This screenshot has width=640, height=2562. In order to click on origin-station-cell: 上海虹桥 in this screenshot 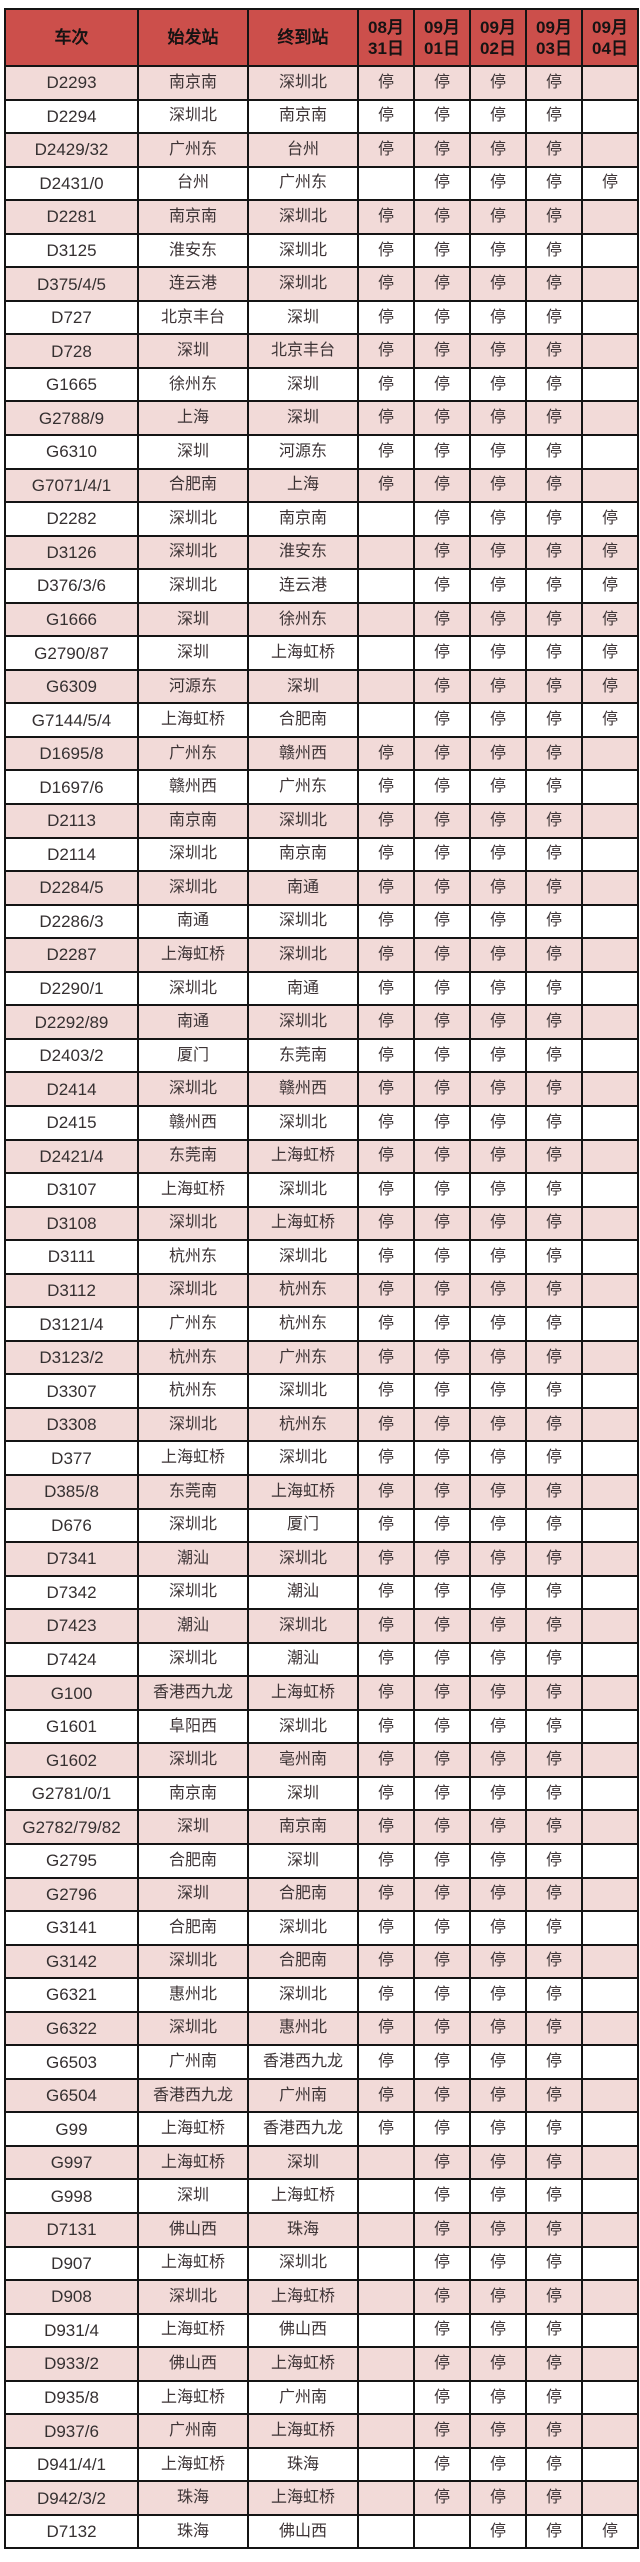, I will do `click(193, 2397)`.